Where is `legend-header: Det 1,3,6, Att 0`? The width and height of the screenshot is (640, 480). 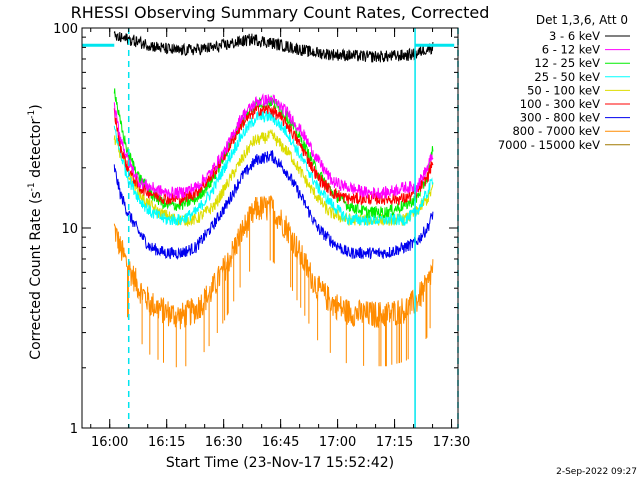
legend-header: Det 1,3,6, Att 0 is located at coordinates (582, 20).